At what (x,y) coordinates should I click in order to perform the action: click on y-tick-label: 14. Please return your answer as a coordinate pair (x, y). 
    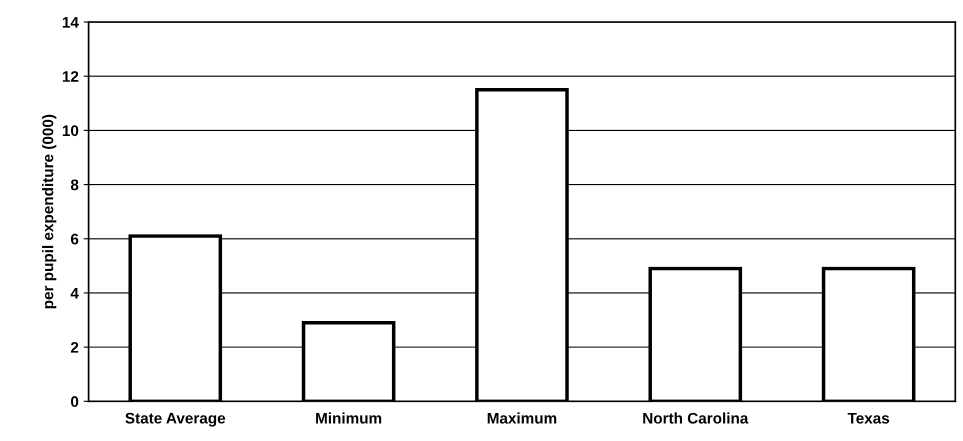
    Looking at the image, I should click on (70, 22).